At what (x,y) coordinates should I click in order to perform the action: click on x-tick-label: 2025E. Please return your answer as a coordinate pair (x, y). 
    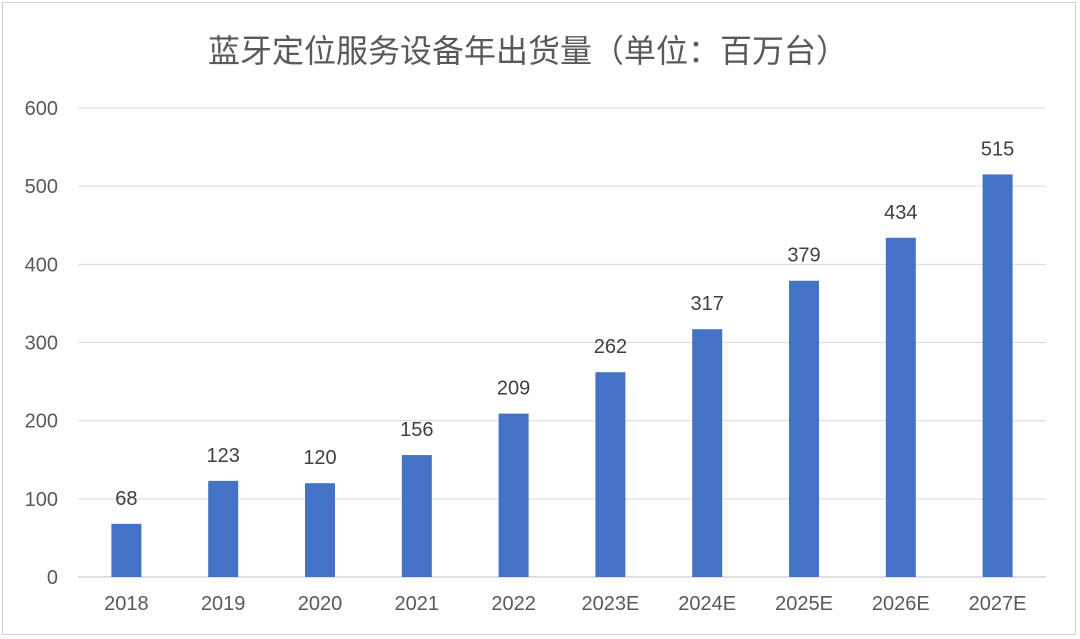
    Looking at the image, I should click on (804, 604).